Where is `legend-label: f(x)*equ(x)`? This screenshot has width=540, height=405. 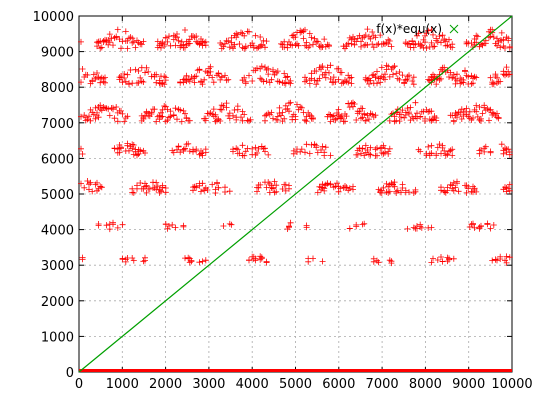 legend-label: f(x)*equ(x) is located at coordinates (409, 29).